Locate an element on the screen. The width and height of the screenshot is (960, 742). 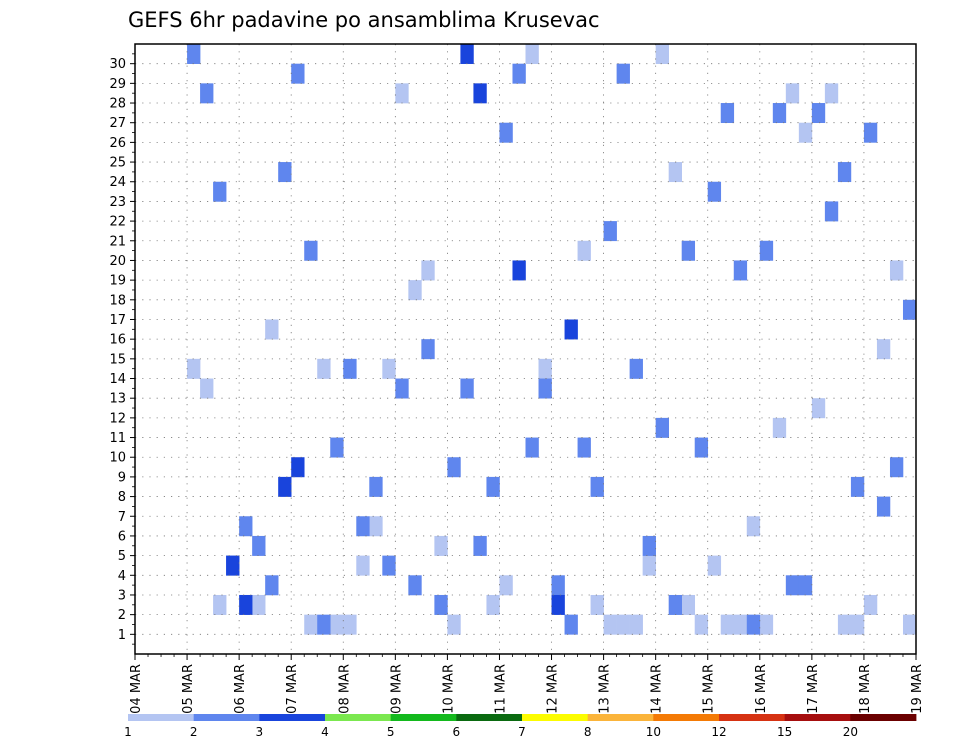
x-tick-label: 11 MAR is located at coordinates (500, 689).